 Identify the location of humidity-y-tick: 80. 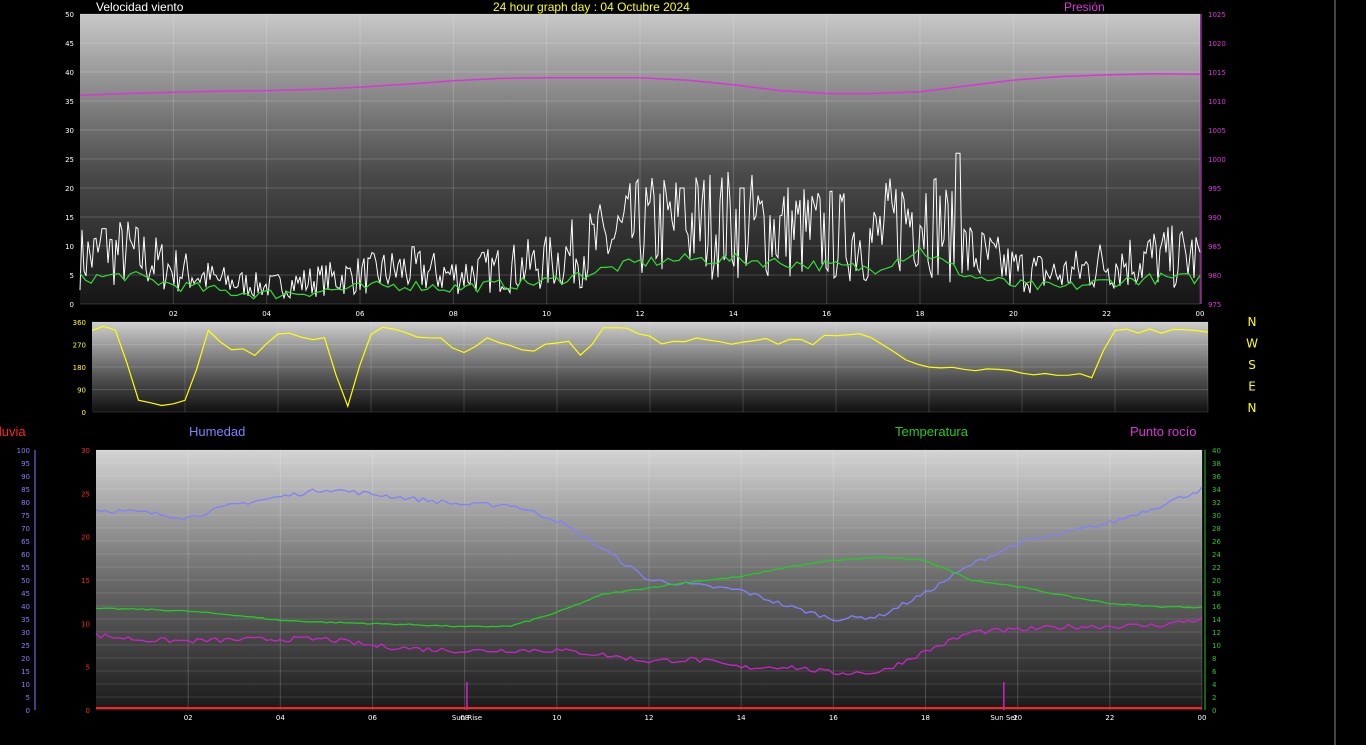
(25, 503).